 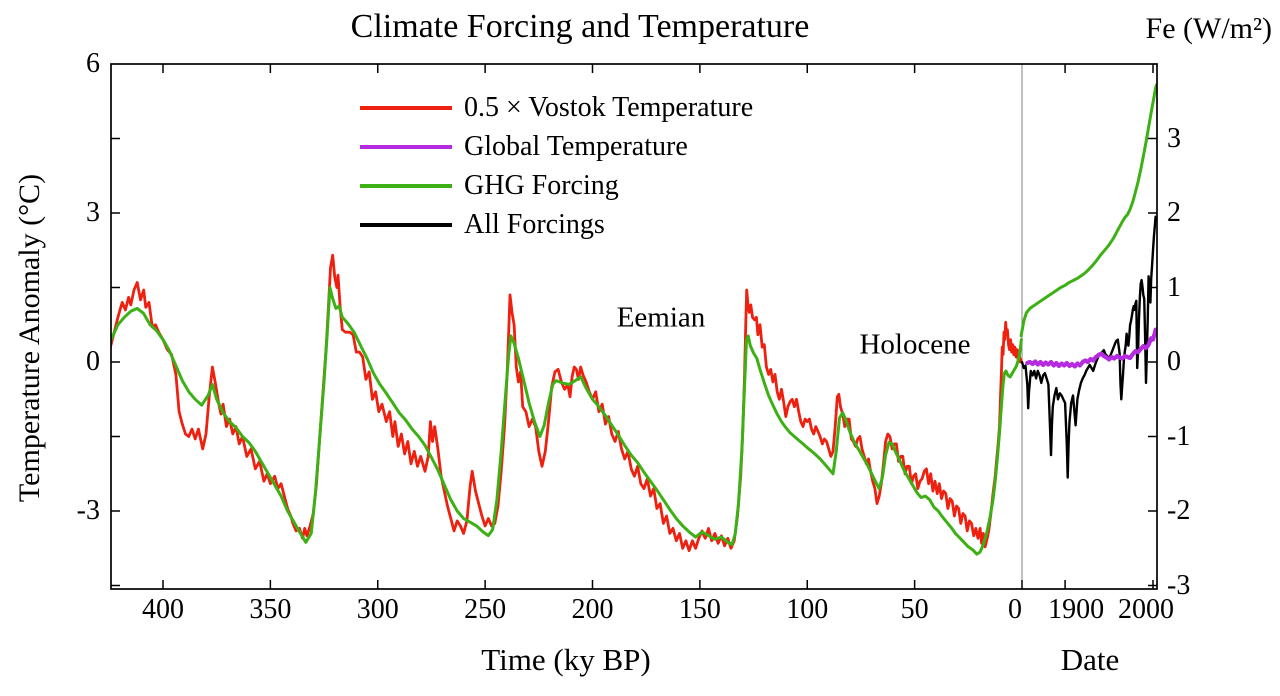 I want to click on y-tick-label-right: -1, so click(x=1179, y=436).